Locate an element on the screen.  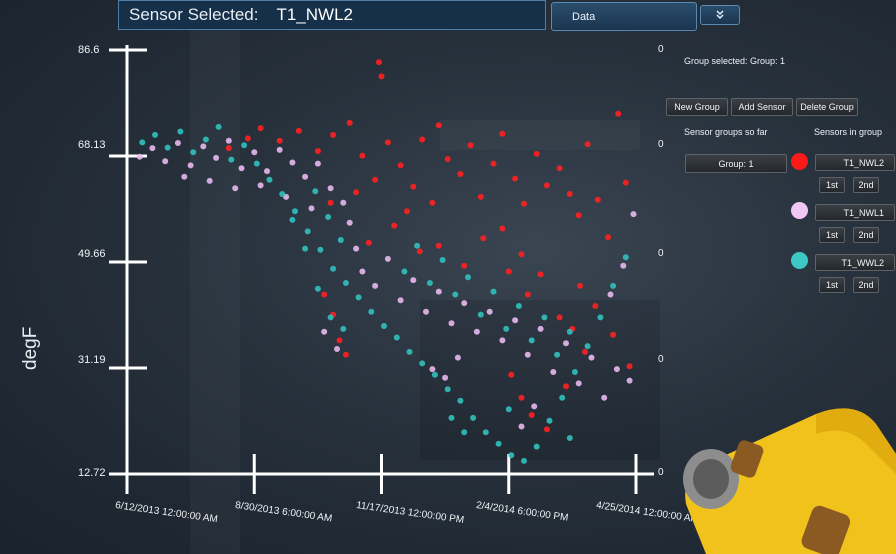
expand-dropdown-button is located at coordinates (720, 15).